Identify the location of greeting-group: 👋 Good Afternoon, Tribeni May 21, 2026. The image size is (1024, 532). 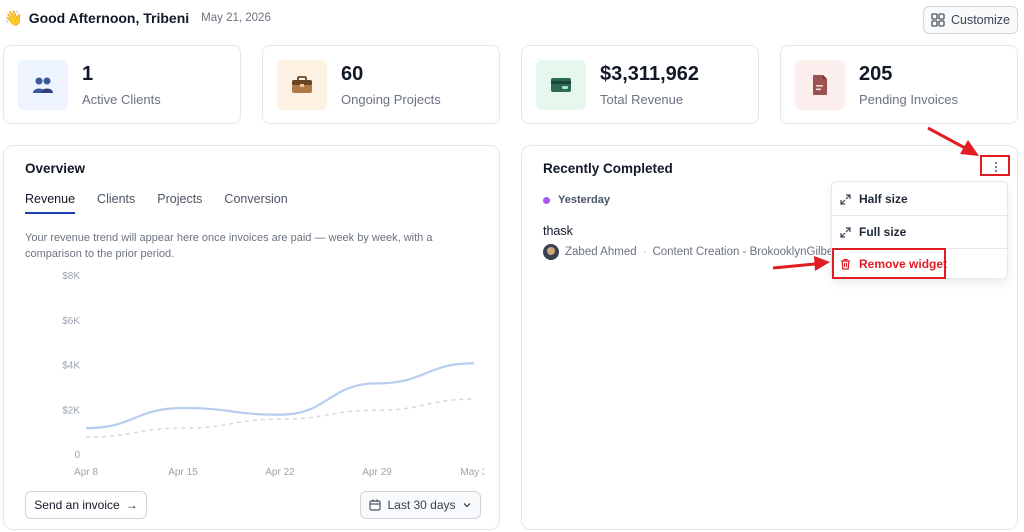
(137, 18).